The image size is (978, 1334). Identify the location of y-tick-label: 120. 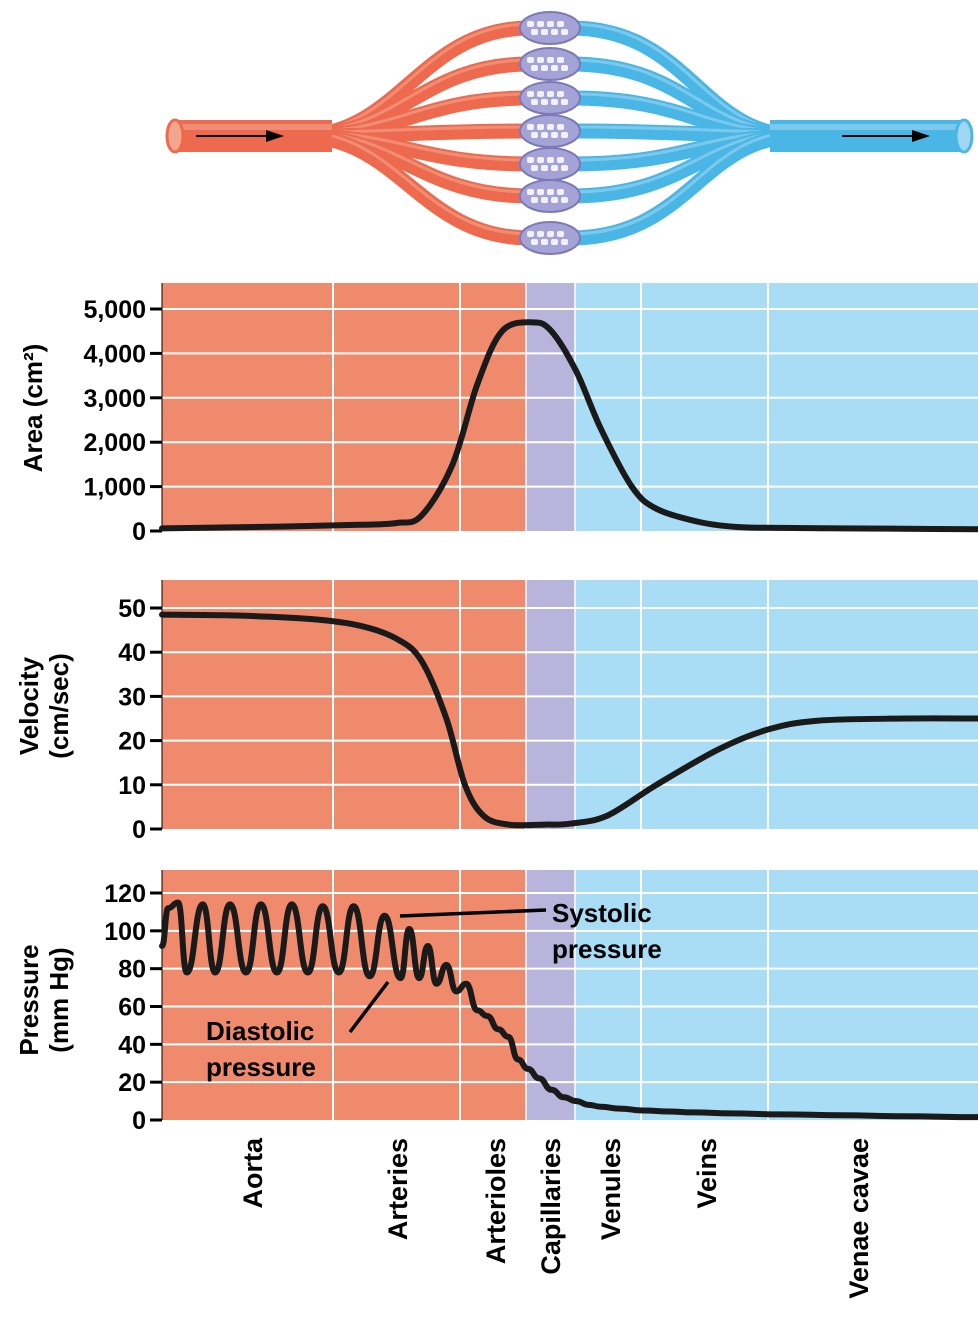
(125, 894).